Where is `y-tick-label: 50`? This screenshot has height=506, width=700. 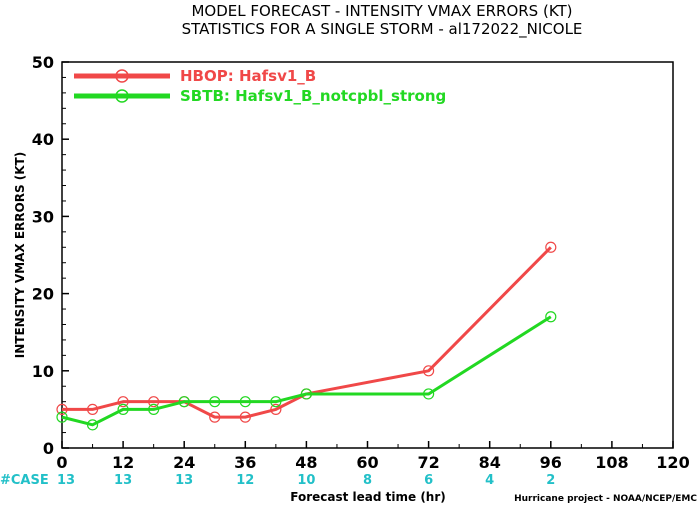
y-tick-label: 50 is located at coordinates (43, 62).